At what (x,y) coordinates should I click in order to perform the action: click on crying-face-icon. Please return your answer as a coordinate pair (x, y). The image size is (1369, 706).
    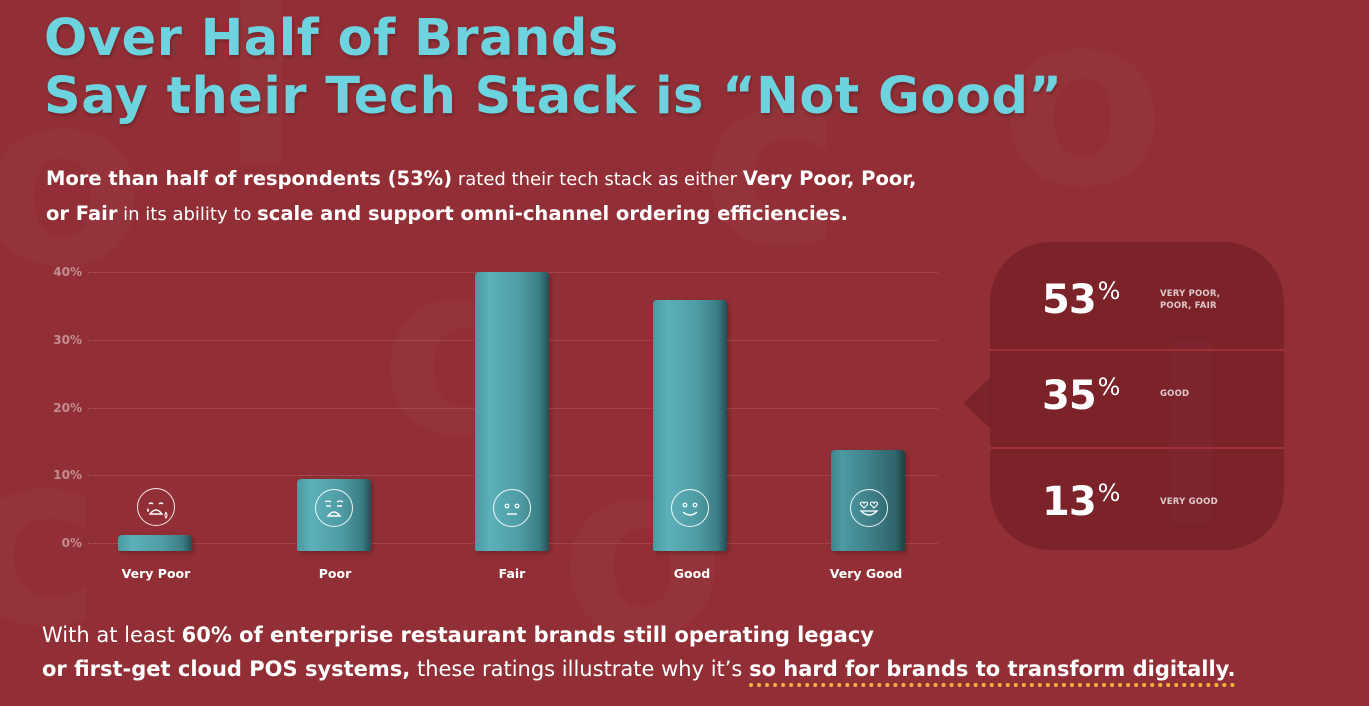
    Looking at the image, I should click on (156, 507).